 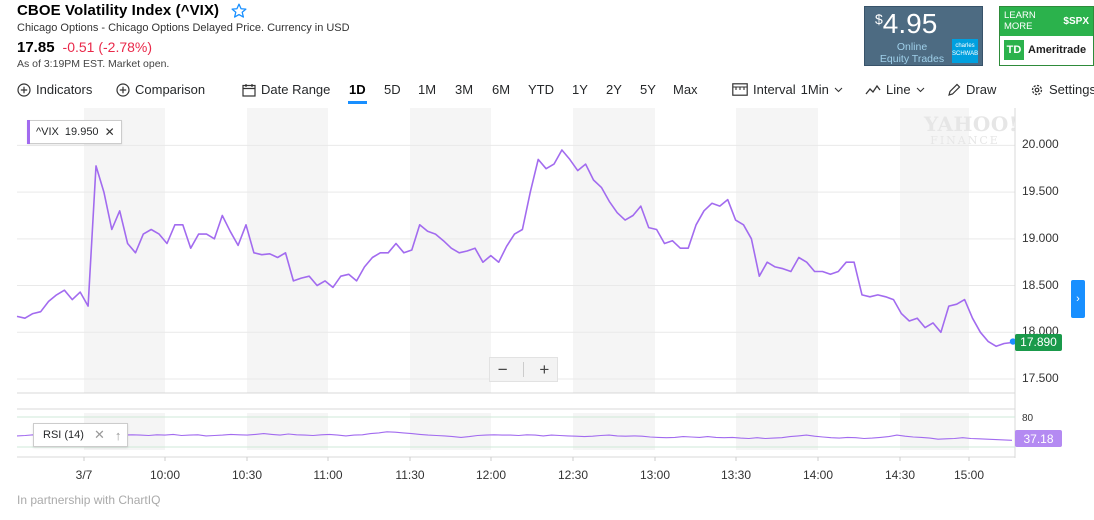 I want to click on x-axis-tick-label: 10:30, so click(x=247, y=475).